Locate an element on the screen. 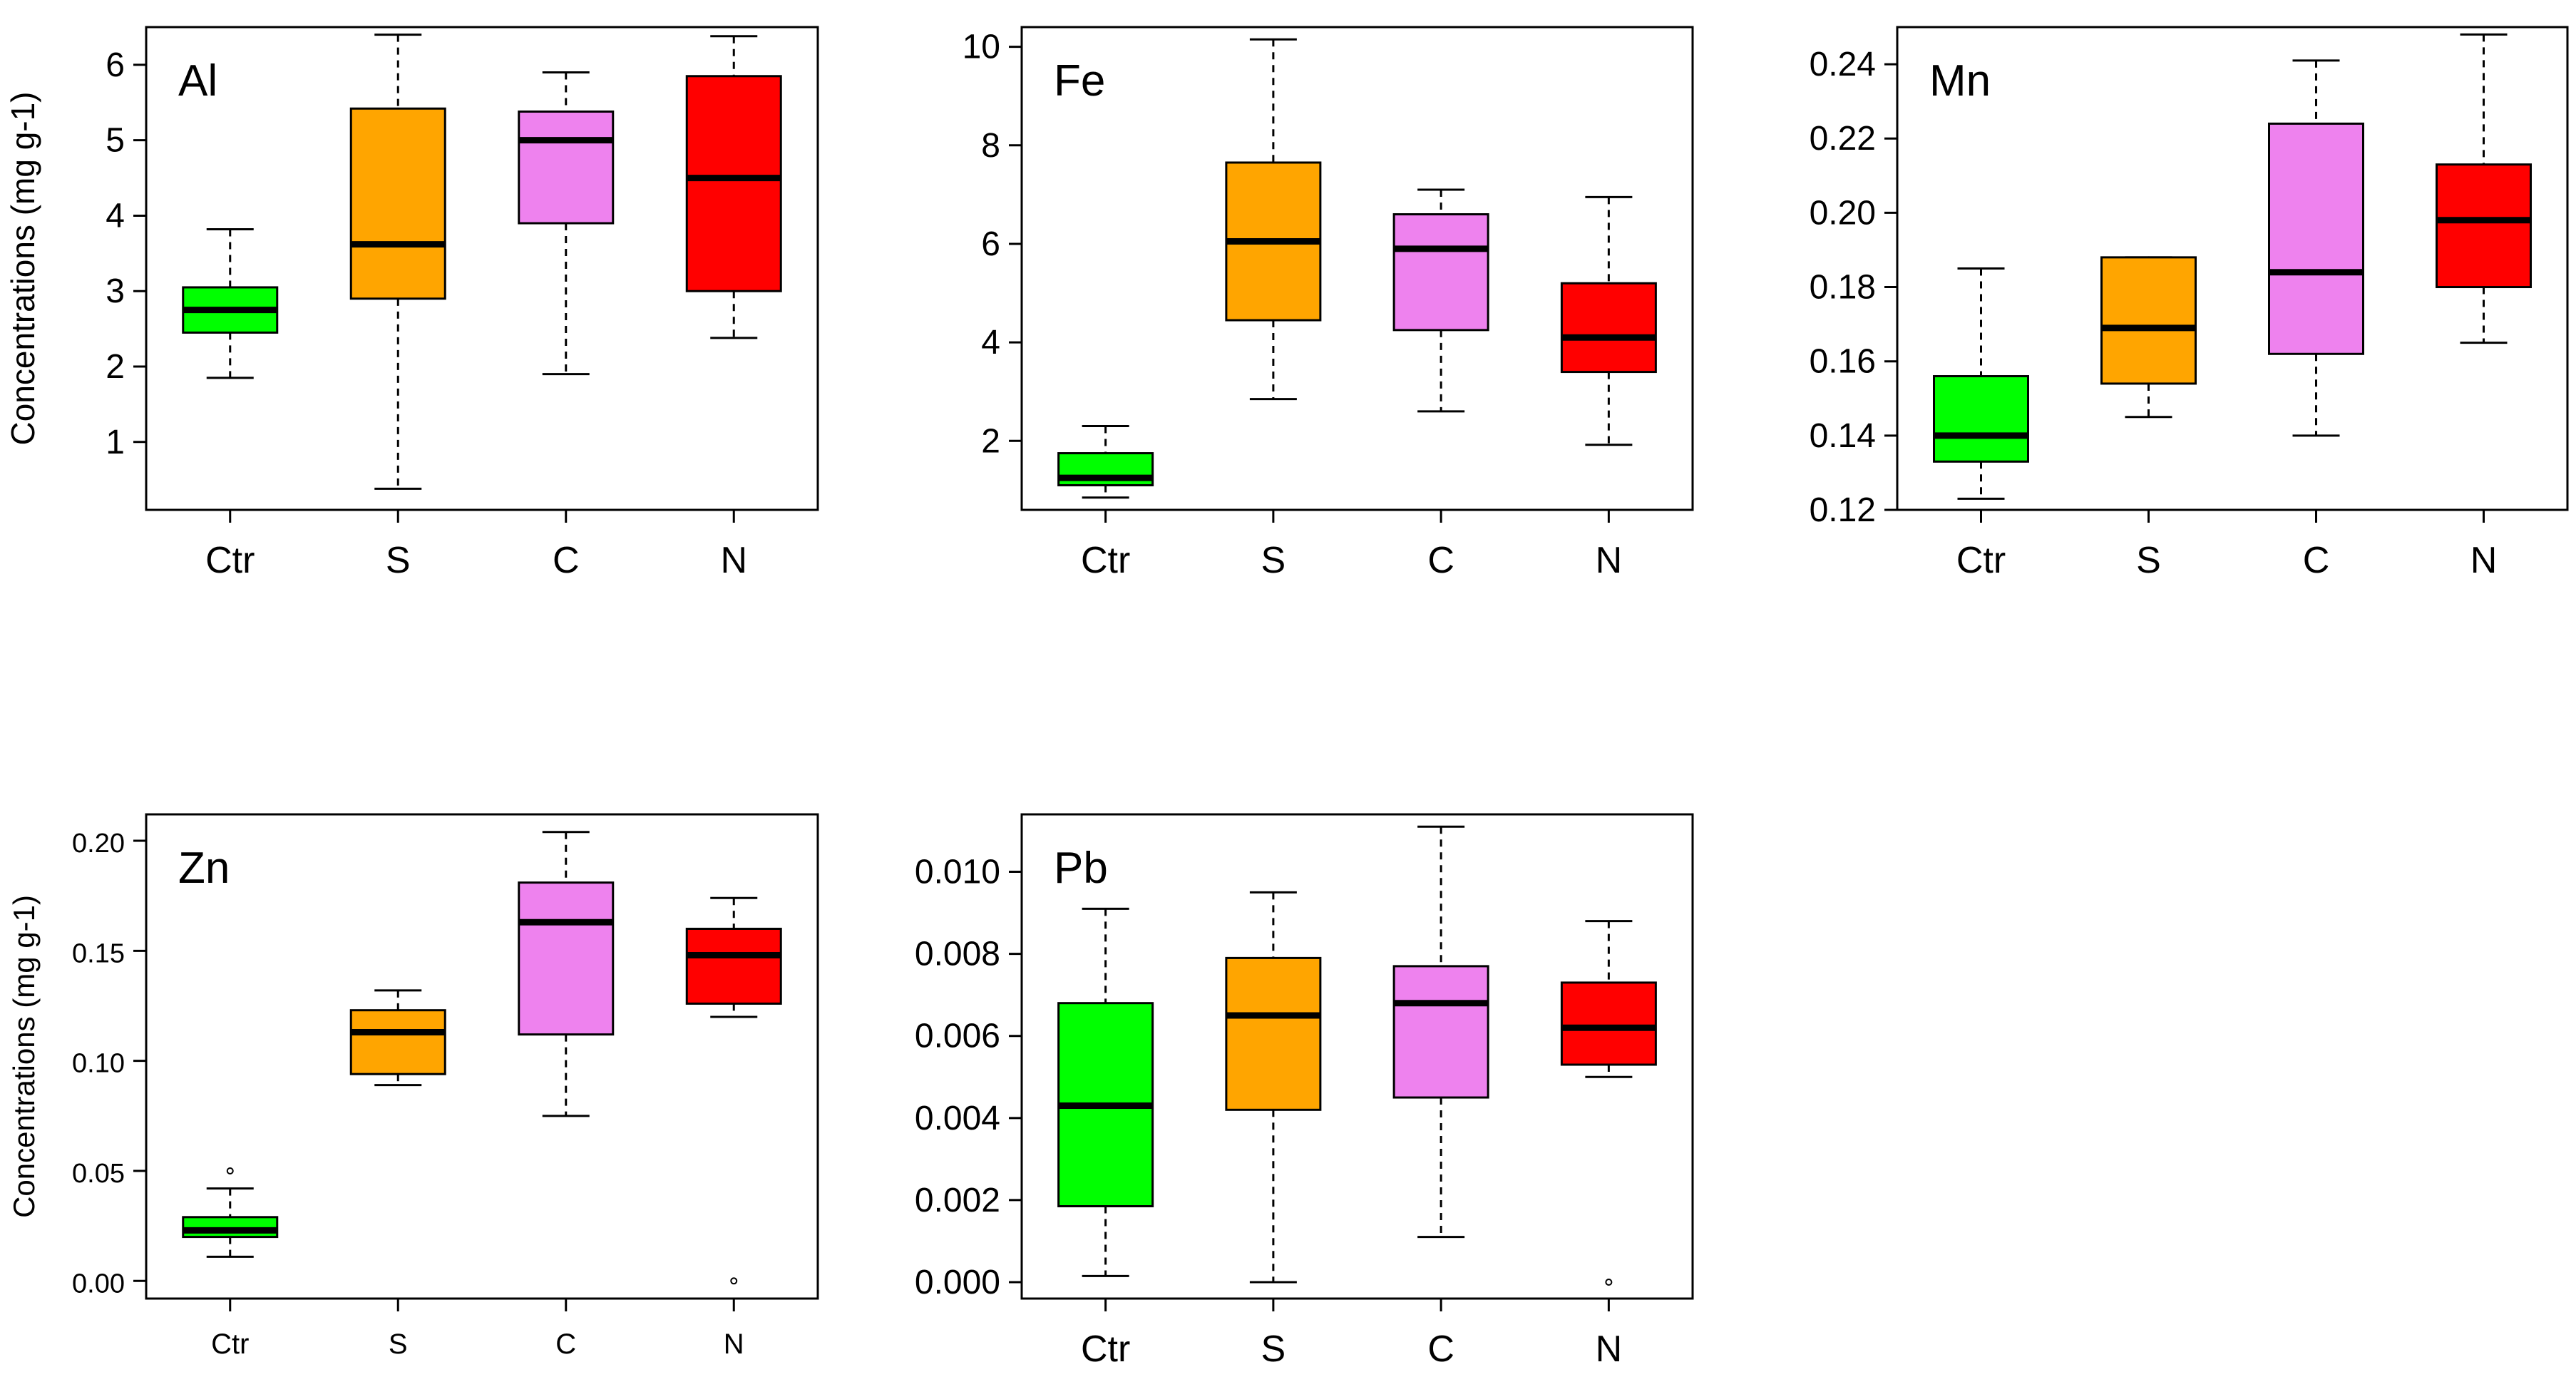  panel-title: Zn is located at coordinates (204, 868).